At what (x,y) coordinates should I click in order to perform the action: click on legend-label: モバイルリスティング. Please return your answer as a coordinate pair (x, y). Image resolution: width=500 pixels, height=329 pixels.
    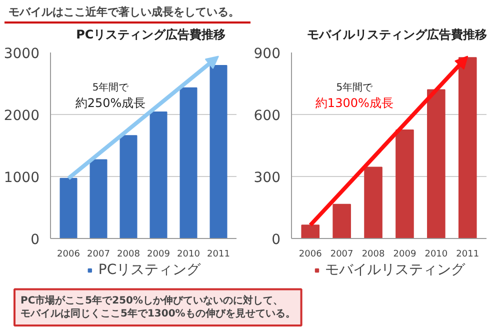
    Looking at the image, I should click on (395, 270).